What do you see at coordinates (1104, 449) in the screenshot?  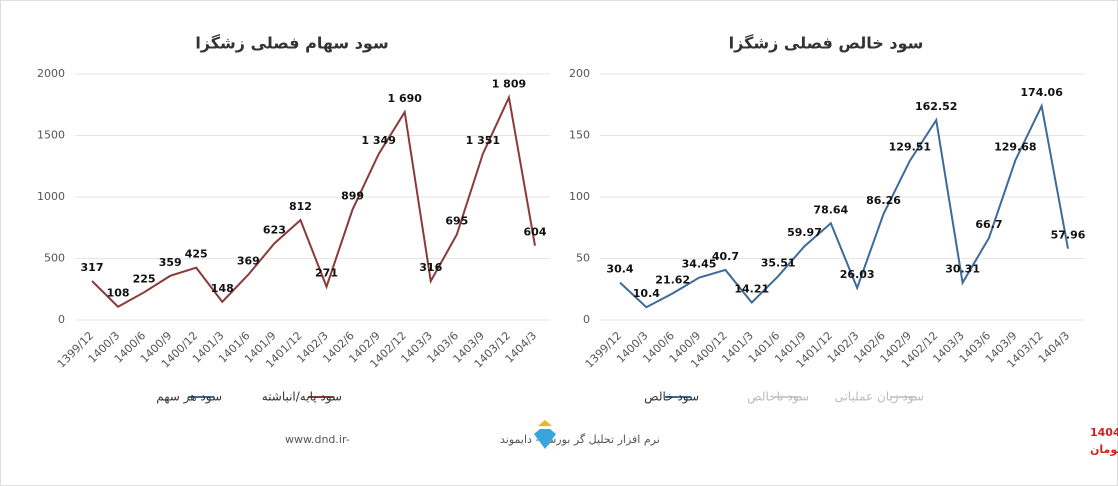 I see `note: * تمام قیمت میلیارد تومان` at bounding box center [1104, 449].